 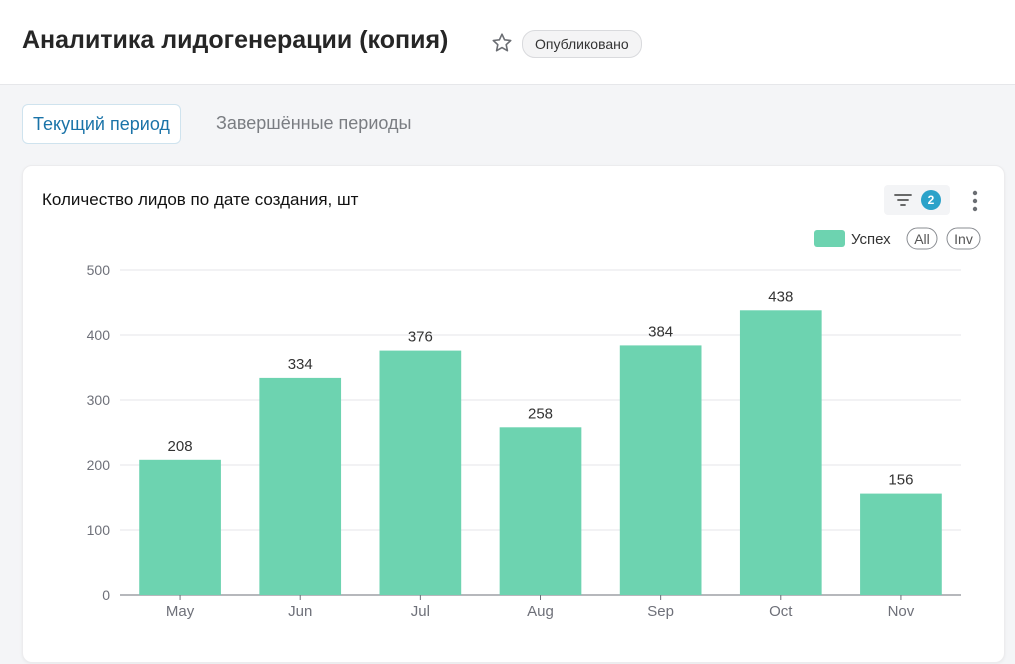 What do you see at coordinates (99, 270) in the screenshot?
I see `y-tick-label: 500` at bounding box center [99, 270].